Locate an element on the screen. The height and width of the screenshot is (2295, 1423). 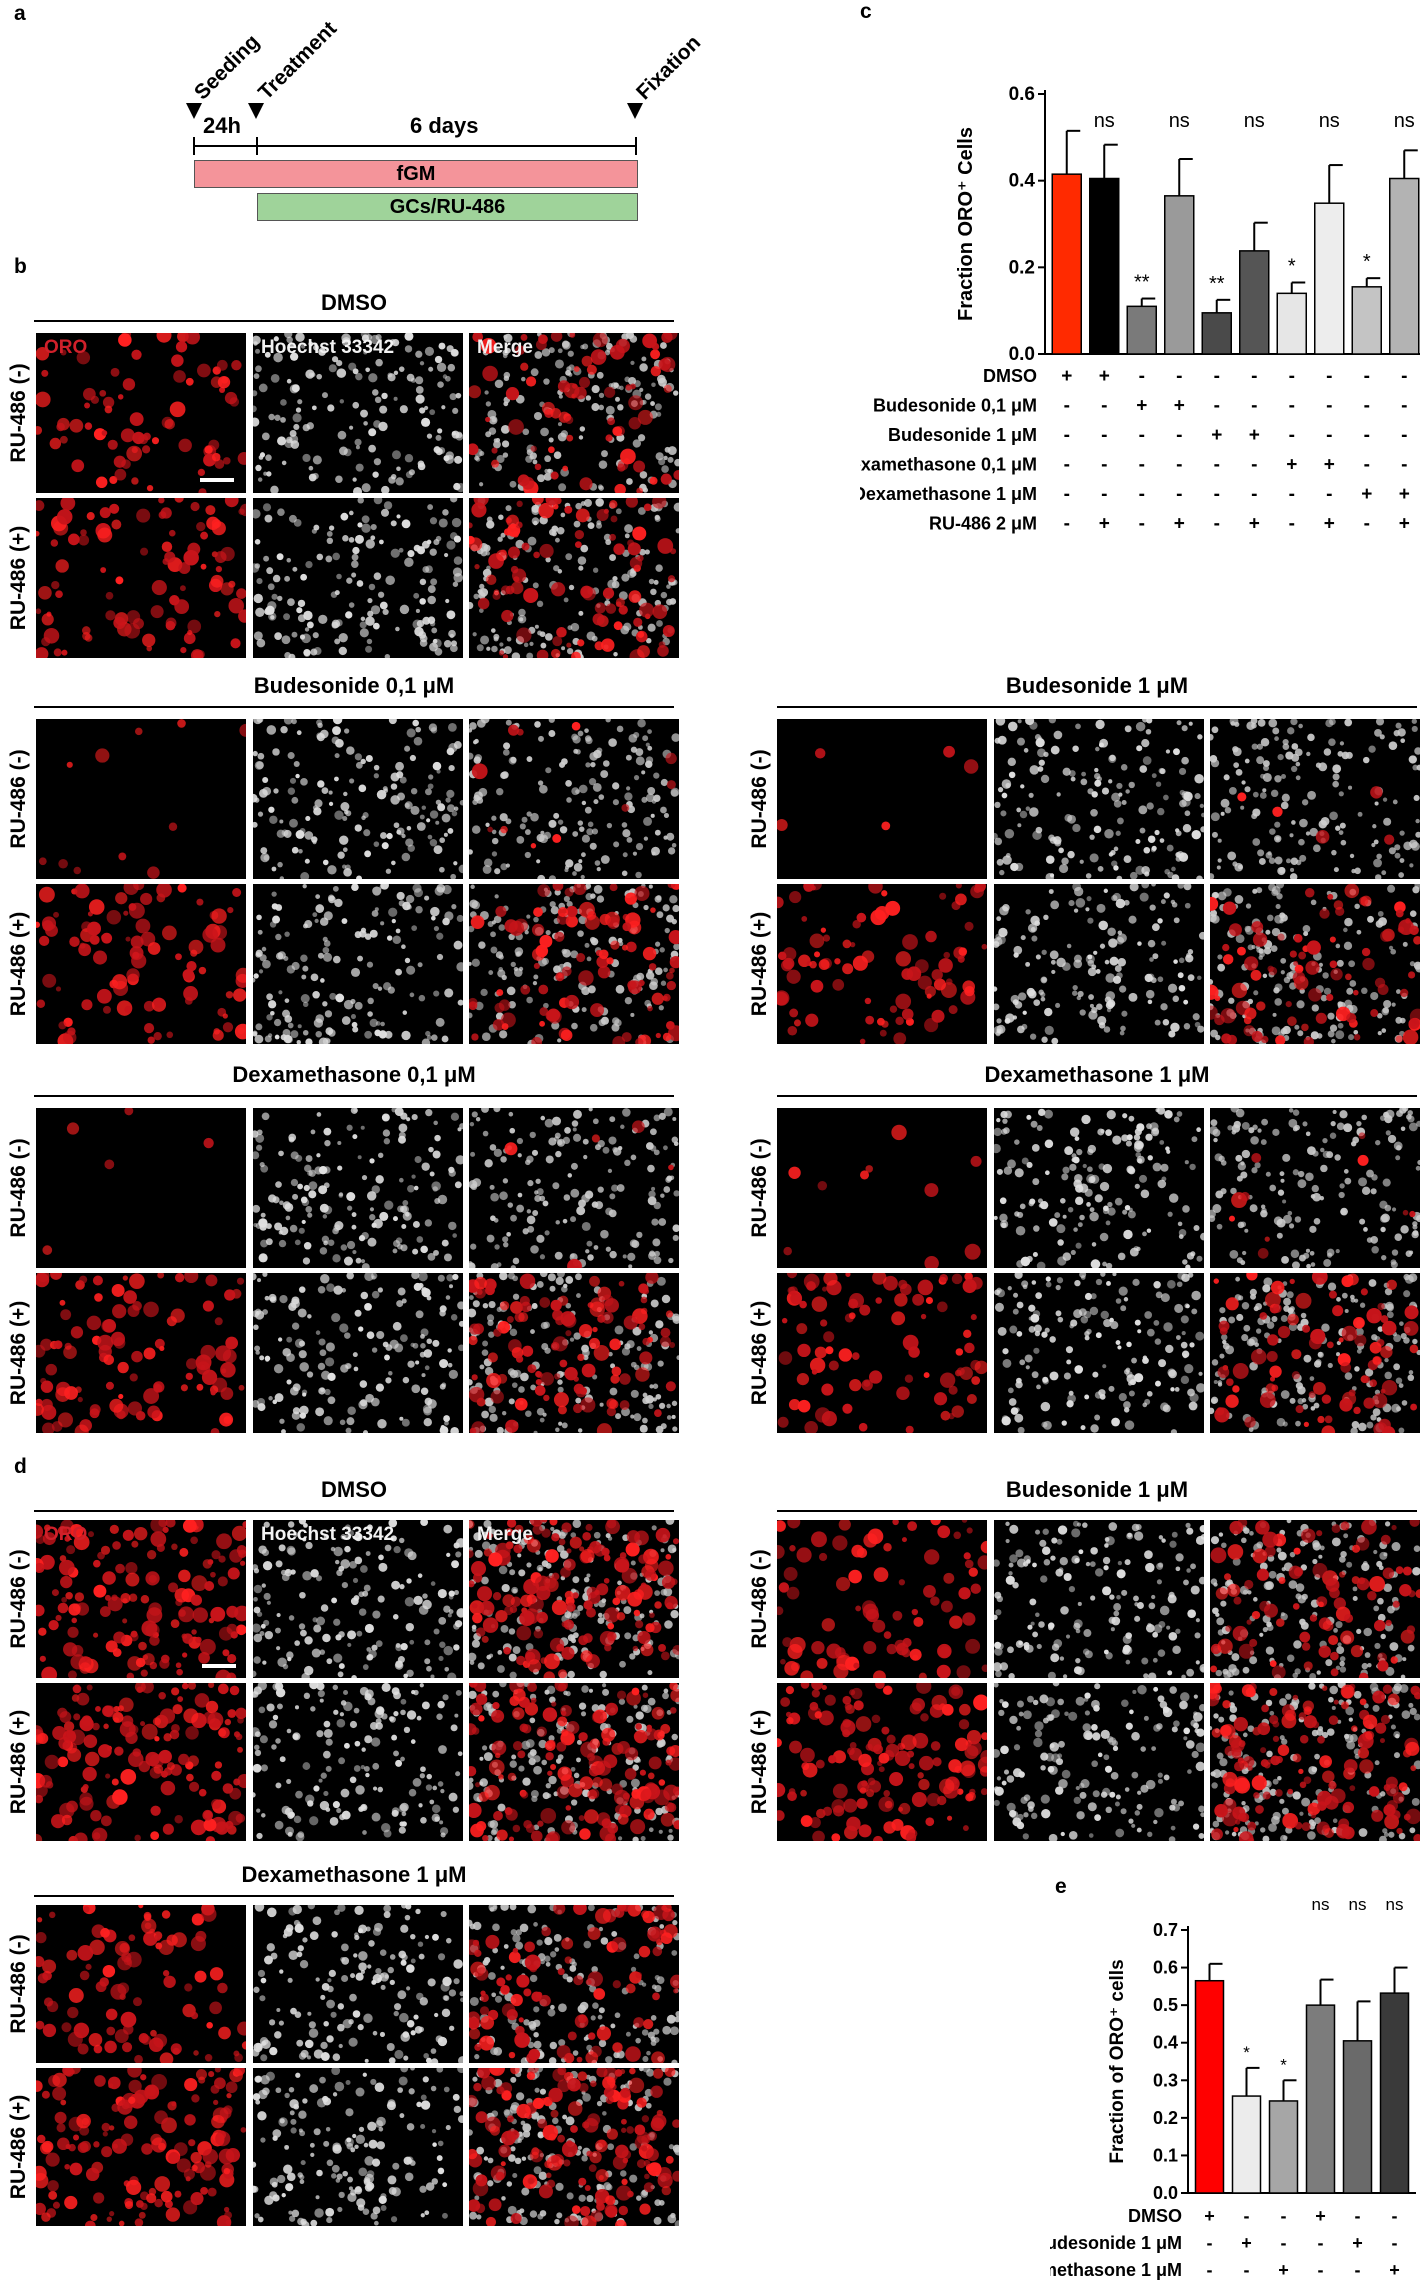
channel-label-merge: Merge is located at coordinates (505, 347).